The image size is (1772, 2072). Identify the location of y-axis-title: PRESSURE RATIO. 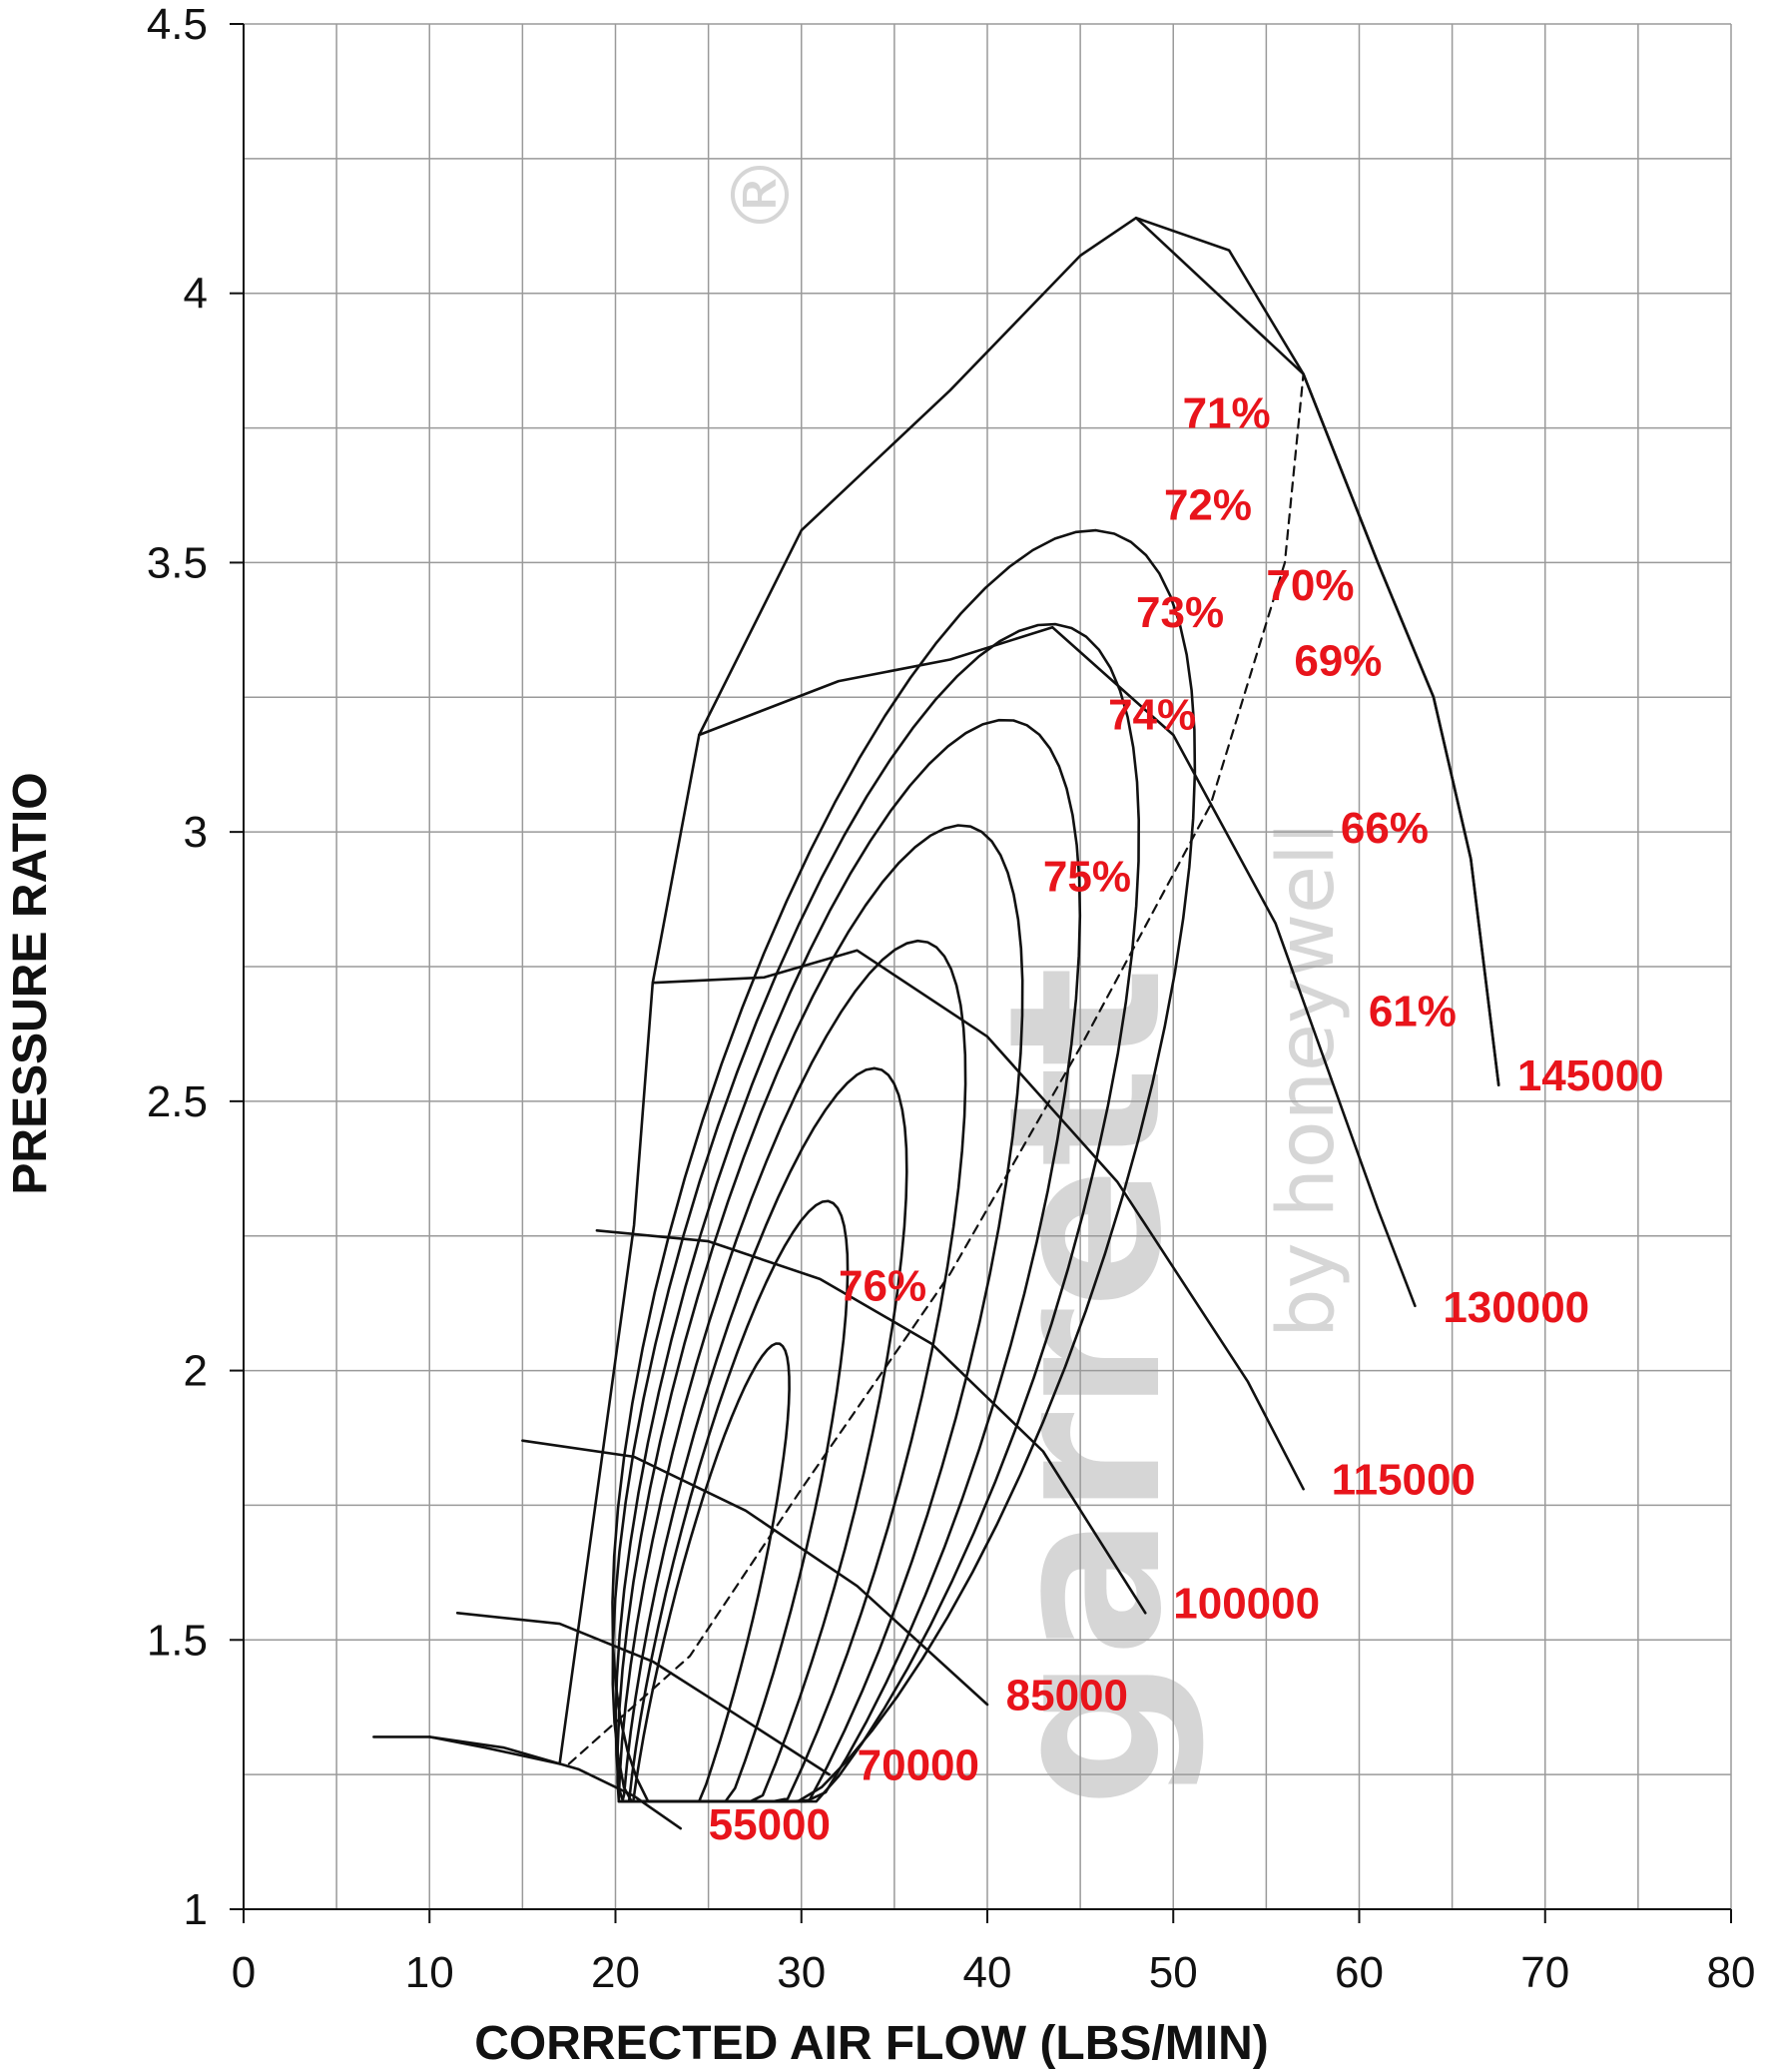
(30, 983).